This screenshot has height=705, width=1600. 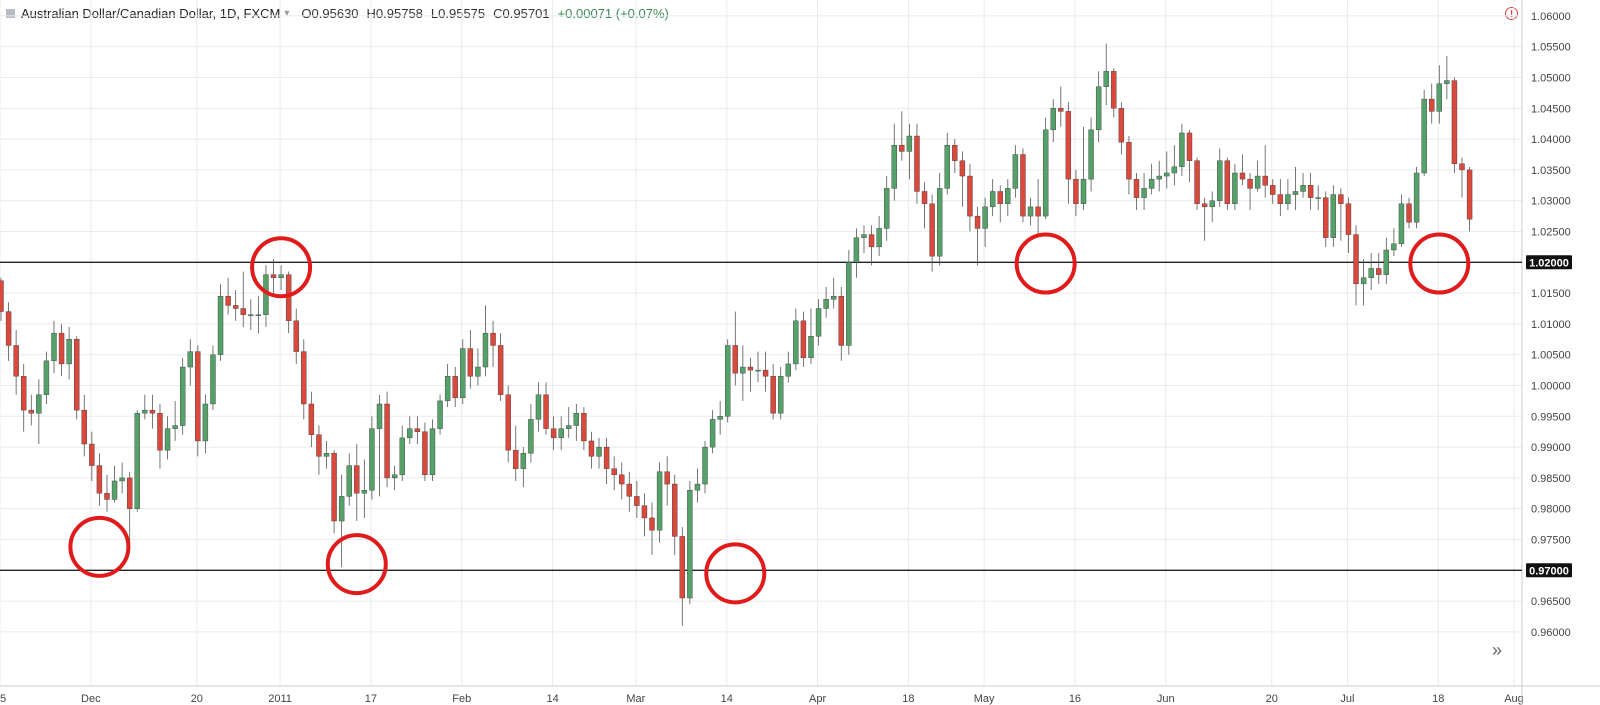 What do you see at coordinates (330, 13) in the screenshot?
I see `open-value: O0.95630` at bounding box center [330, 13].